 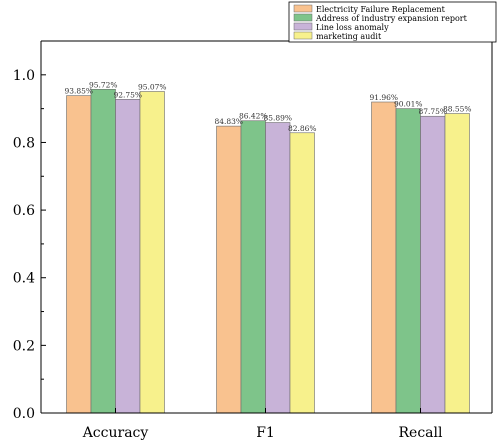 What do you see at coordinates (24, 346) in the screenshot?
I see `y-tick-label: 0.2` at bounding box center [24, 346].